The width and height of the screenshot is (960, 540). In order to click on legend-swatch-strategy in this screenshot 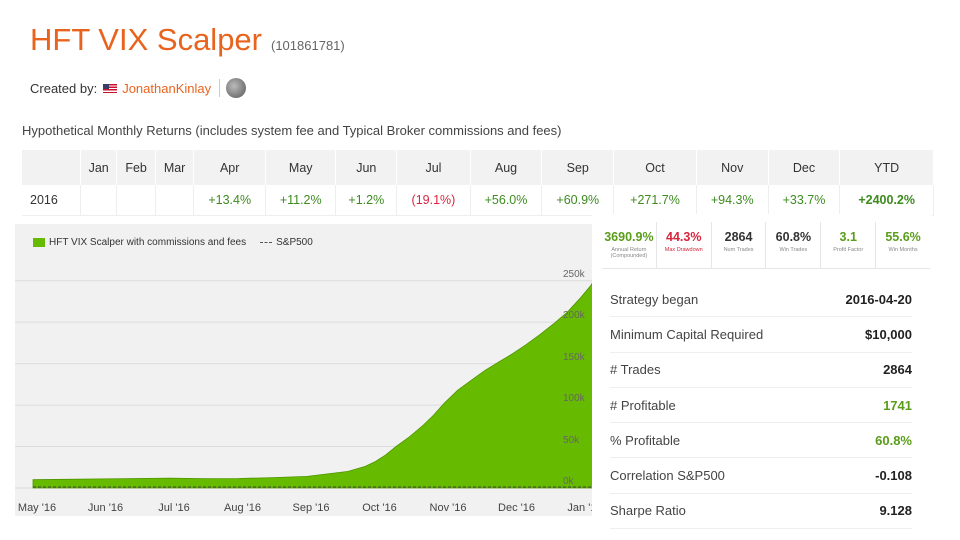, I will do `click(39, 242)`.